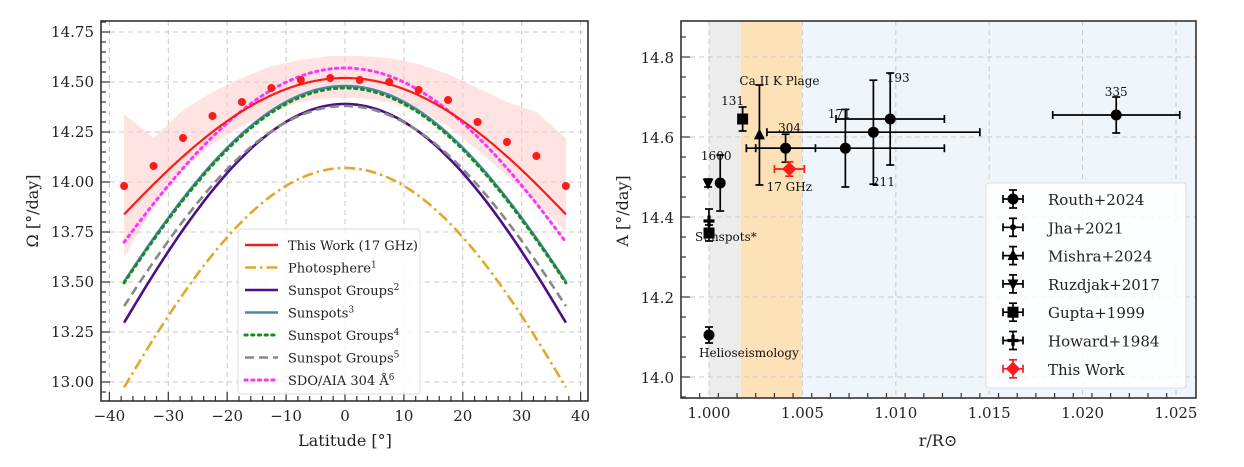 The width and height of the screenshot is (1244, 467). Describe the element at coordinates (759, 134) in the screenshot. I see `marker-triangle-up` at that location.